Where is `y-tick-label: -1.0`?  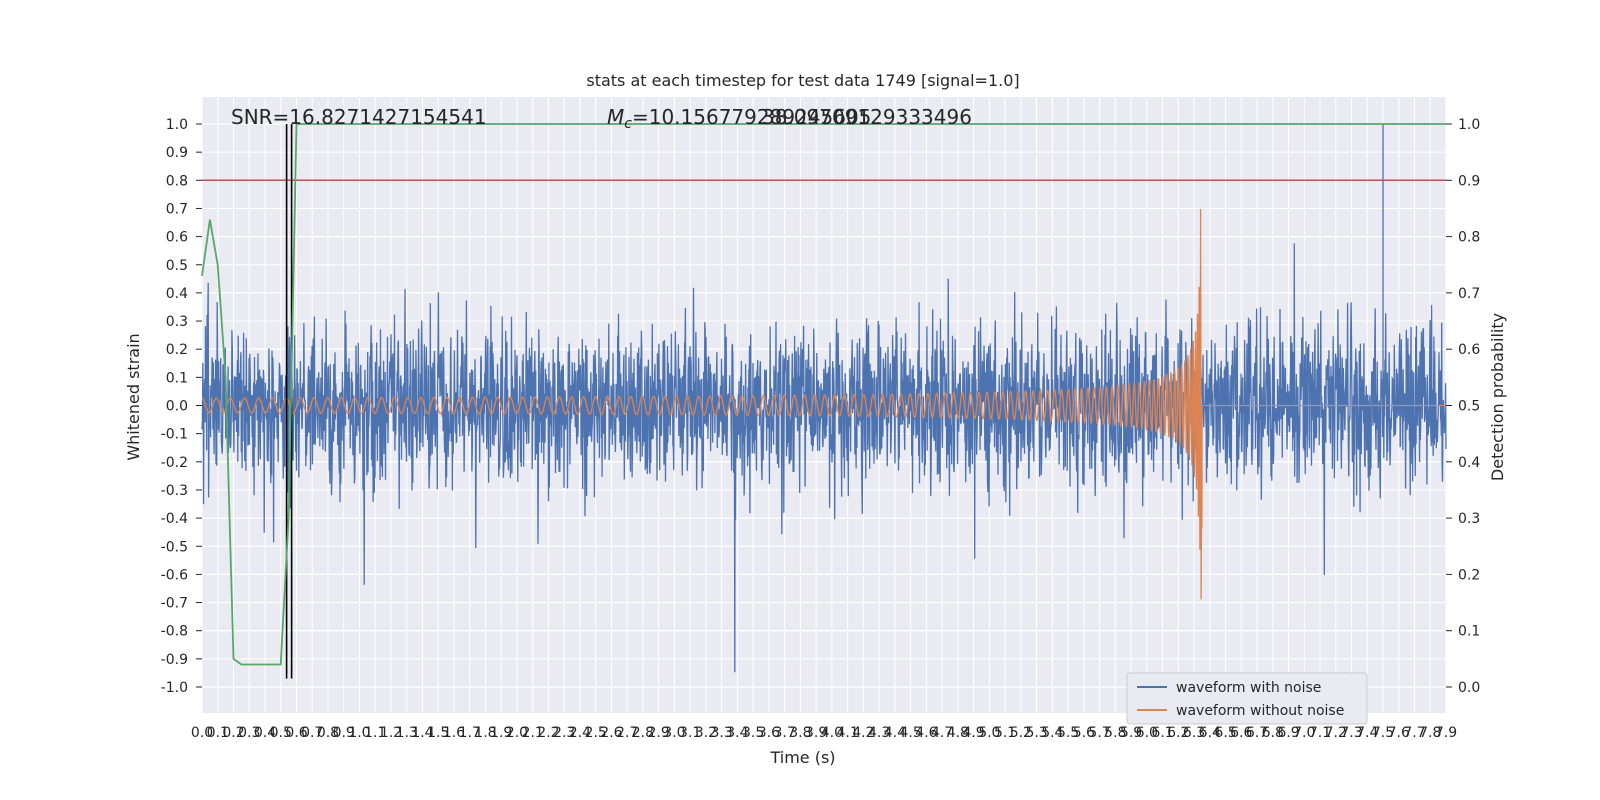 y-tick-label: -1.0 is located at coordinates (174, 688).